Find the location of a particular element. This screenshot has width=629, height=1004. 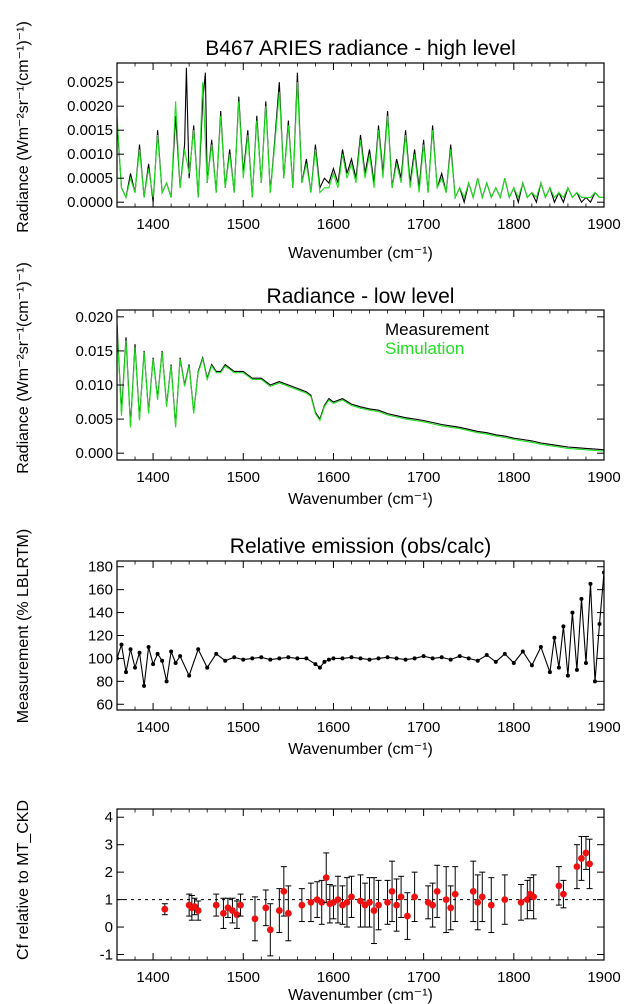

legend-entry-simulation: Simulation is located at coordinates (424, 348).